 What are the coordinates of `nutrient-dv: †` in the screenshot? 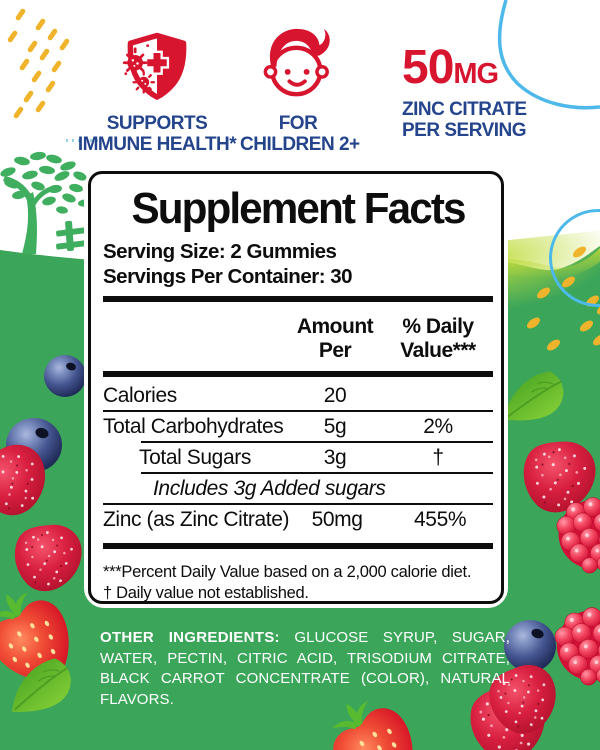 It's located at (438, 457).